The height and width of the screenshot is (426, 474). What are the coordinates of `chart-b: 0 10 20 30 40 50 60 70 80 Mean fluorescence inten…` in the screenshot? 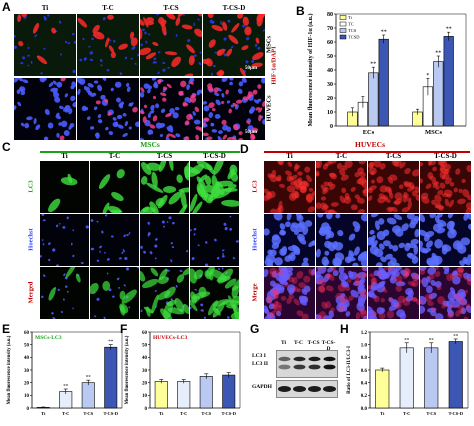 It's located at (387, 74).